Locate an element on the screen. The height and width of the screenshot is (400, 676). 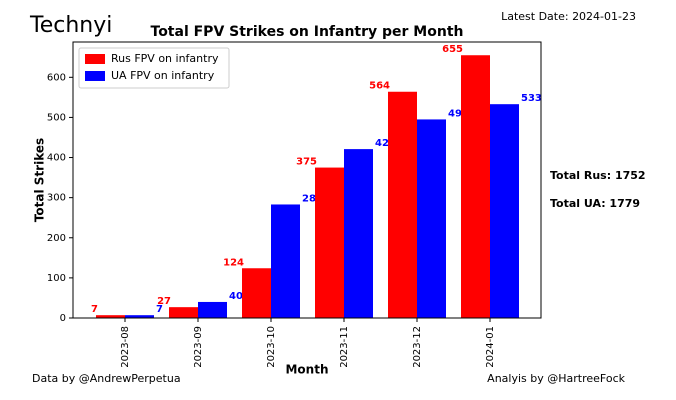
x-tick-label: 2023-10 is located at coordinates (271, 347).